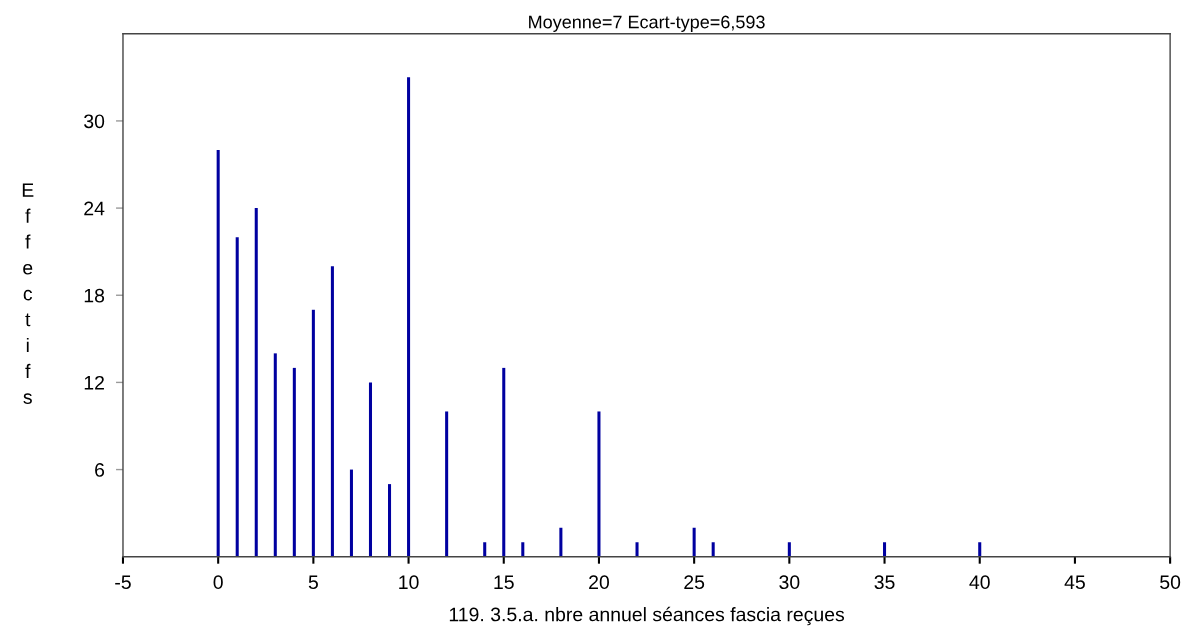  I want to click on x-tick-label: 35, so click(884, 582).